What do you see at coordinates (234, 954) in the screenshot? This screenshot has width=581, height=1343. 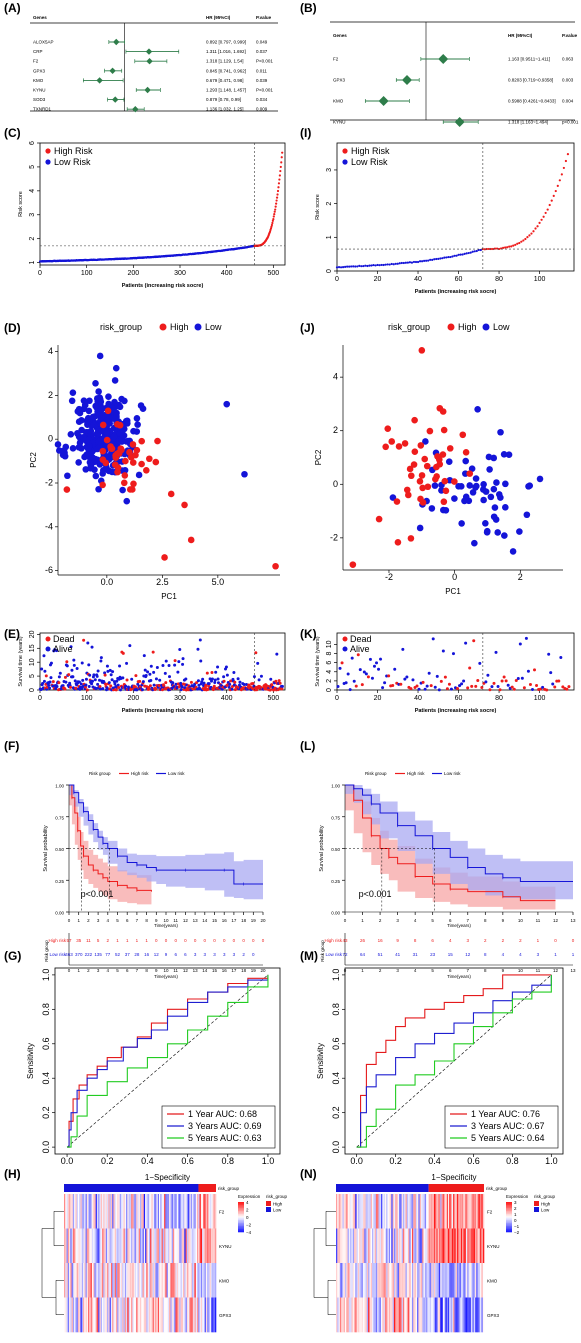 I see `km-f-risk-count: 3` at bounding box center [234, 954].